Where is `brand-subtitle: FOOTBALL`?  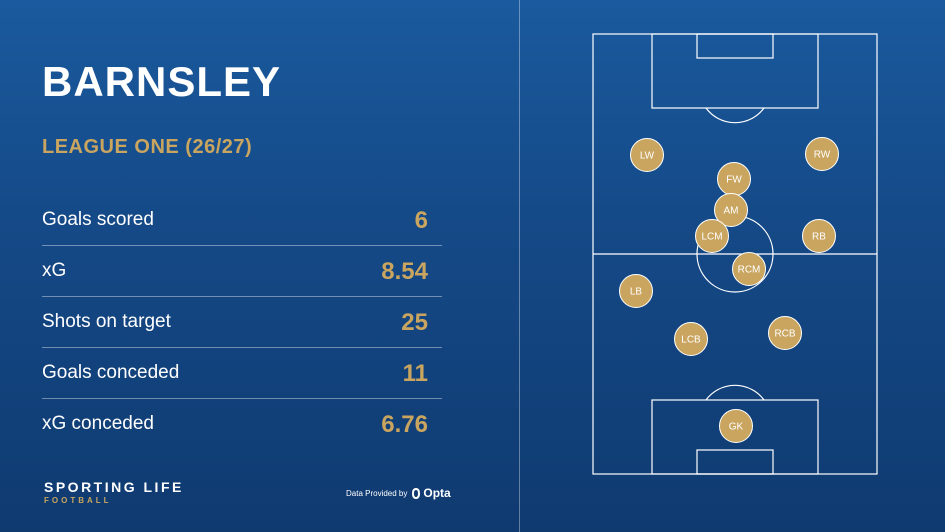 brand-subtitle: FOOTBALL is located at coordinates (78, 500).